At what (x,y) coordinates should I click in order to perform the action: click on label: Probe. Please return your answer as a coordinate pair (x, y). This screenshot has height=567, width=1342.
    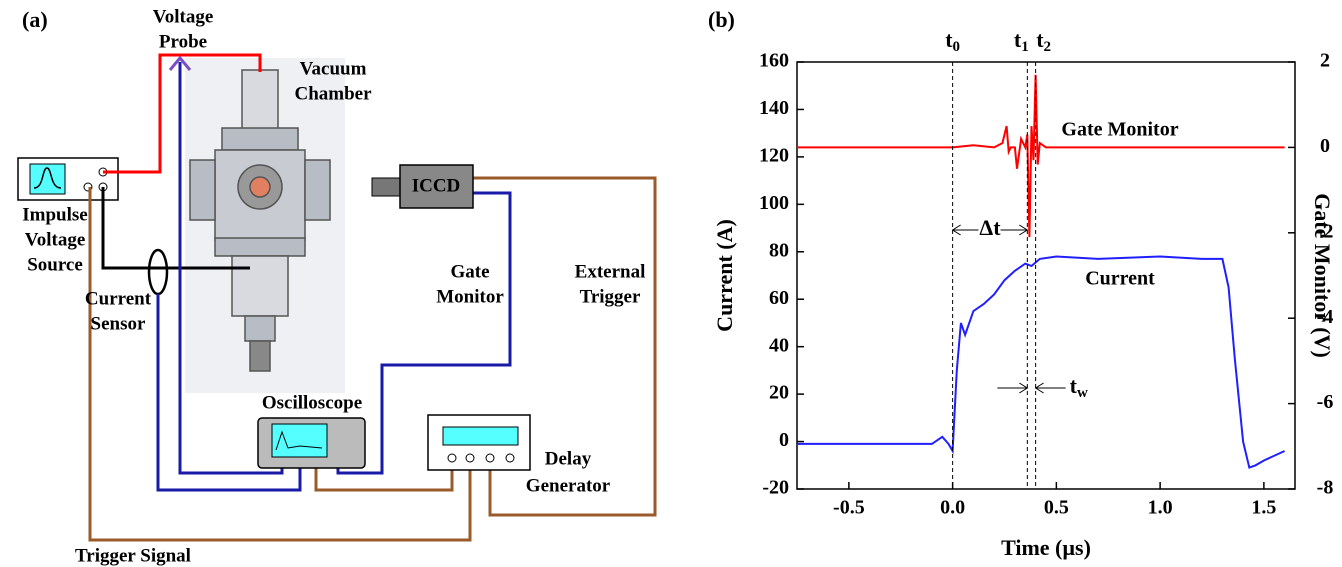
    Looking at the image, I should click on (183, 41).